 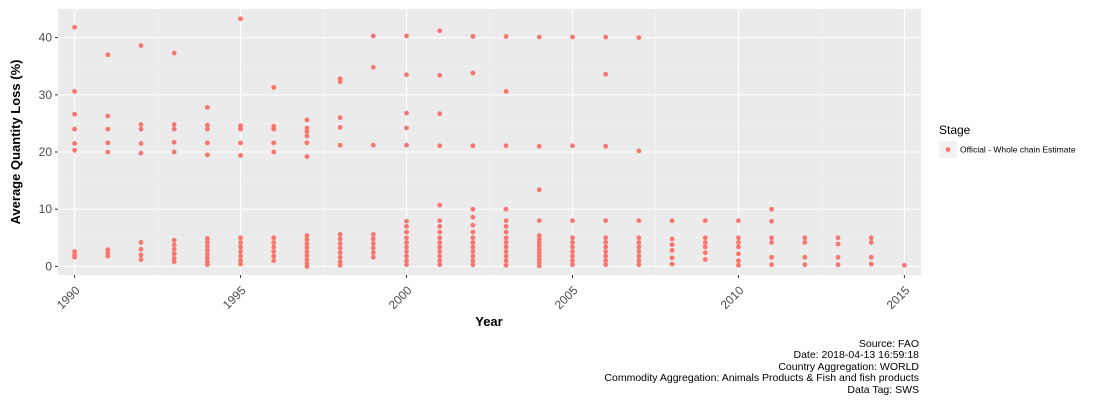 I want to click on legend-label: Official - Whole chain Estimate, so click(x=1018, y=150).